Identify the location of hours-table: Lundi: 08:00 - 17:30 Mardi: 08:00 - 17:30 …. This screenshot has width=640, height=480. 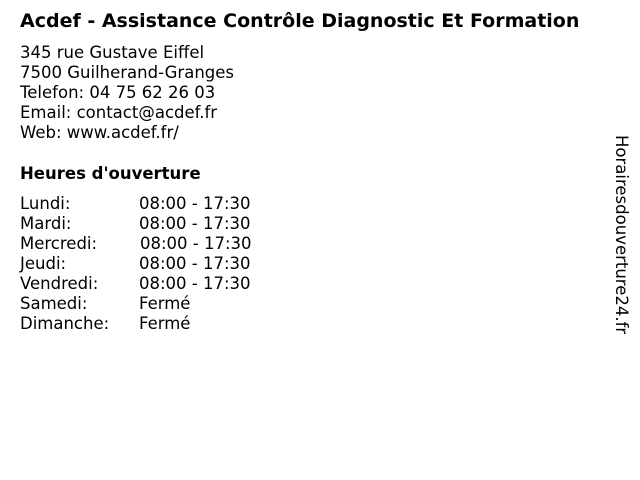
(136, 264).